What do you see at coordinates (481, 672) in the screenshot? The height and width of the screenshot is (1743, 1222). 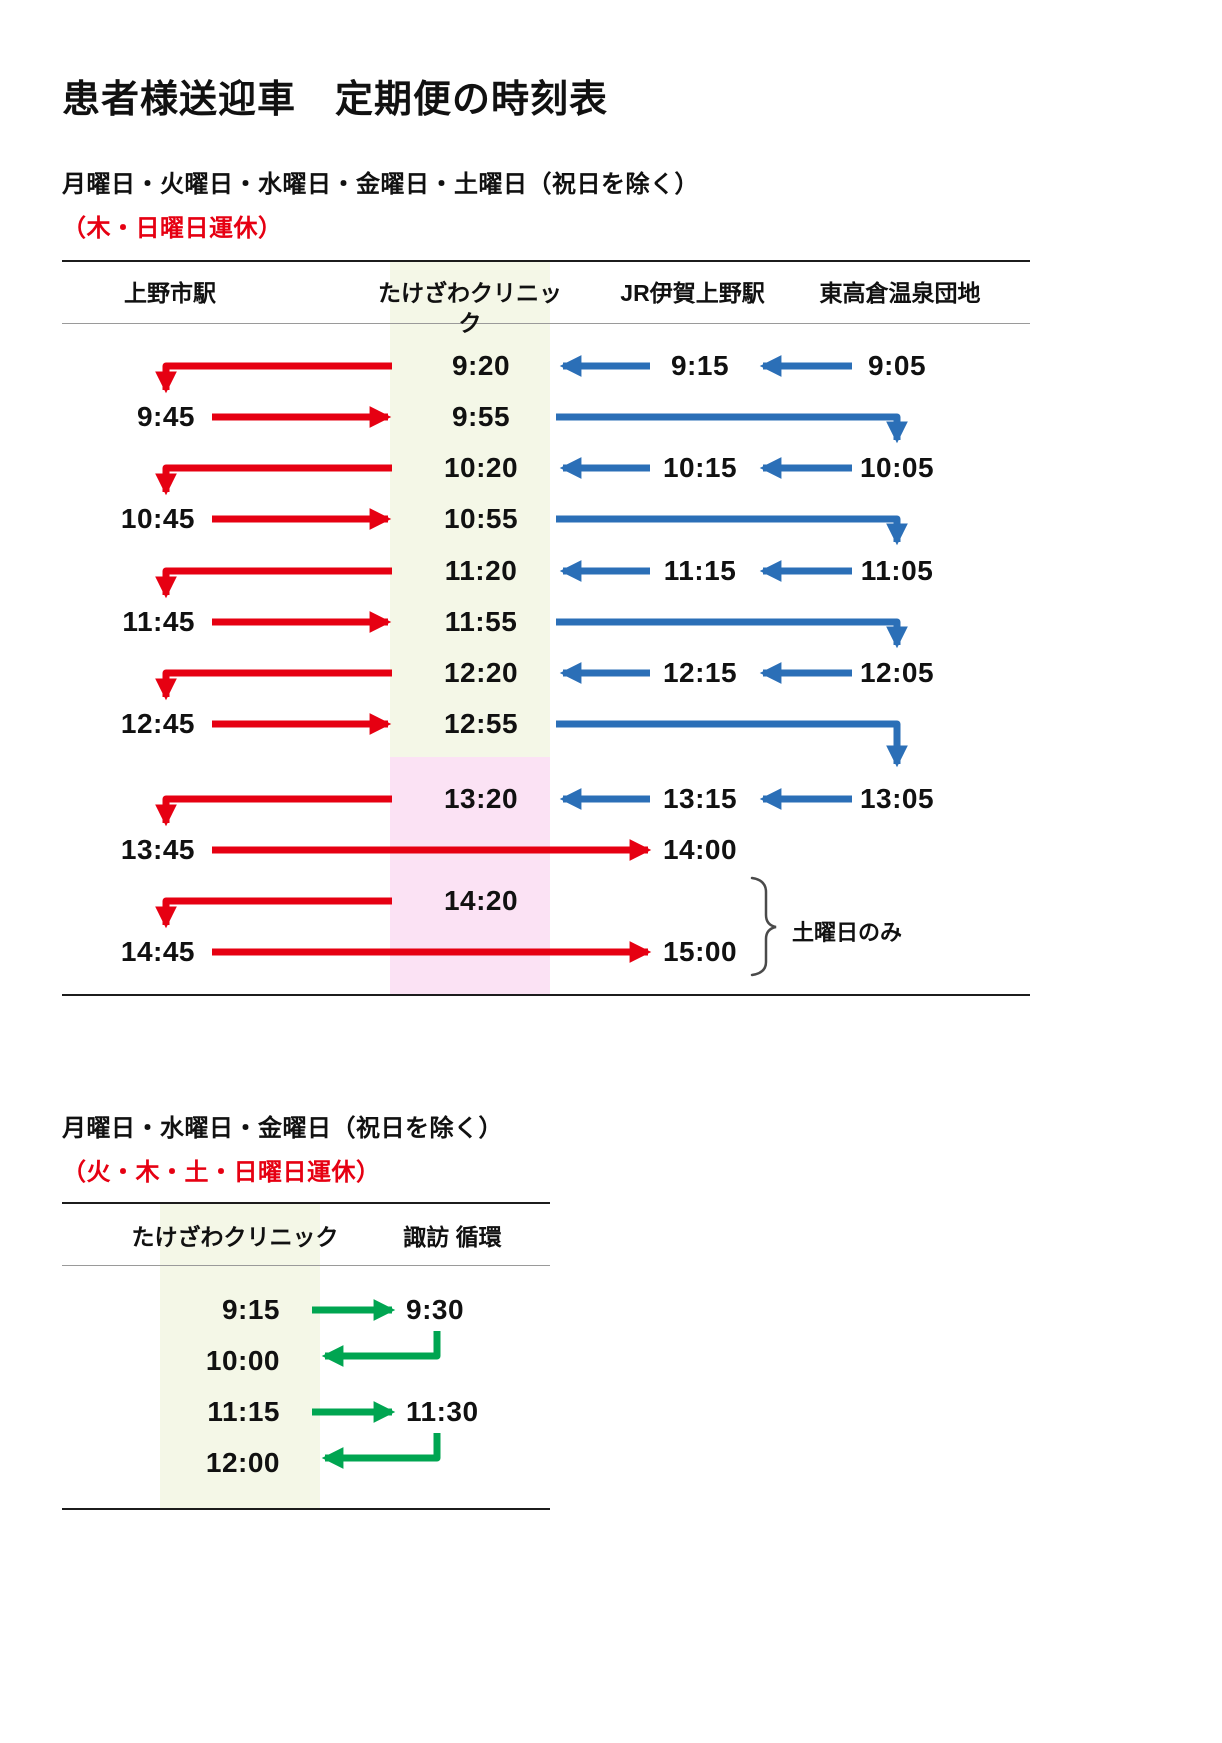 I see `time-clinic-1220: 12:20` at bounding box center [481, 672].